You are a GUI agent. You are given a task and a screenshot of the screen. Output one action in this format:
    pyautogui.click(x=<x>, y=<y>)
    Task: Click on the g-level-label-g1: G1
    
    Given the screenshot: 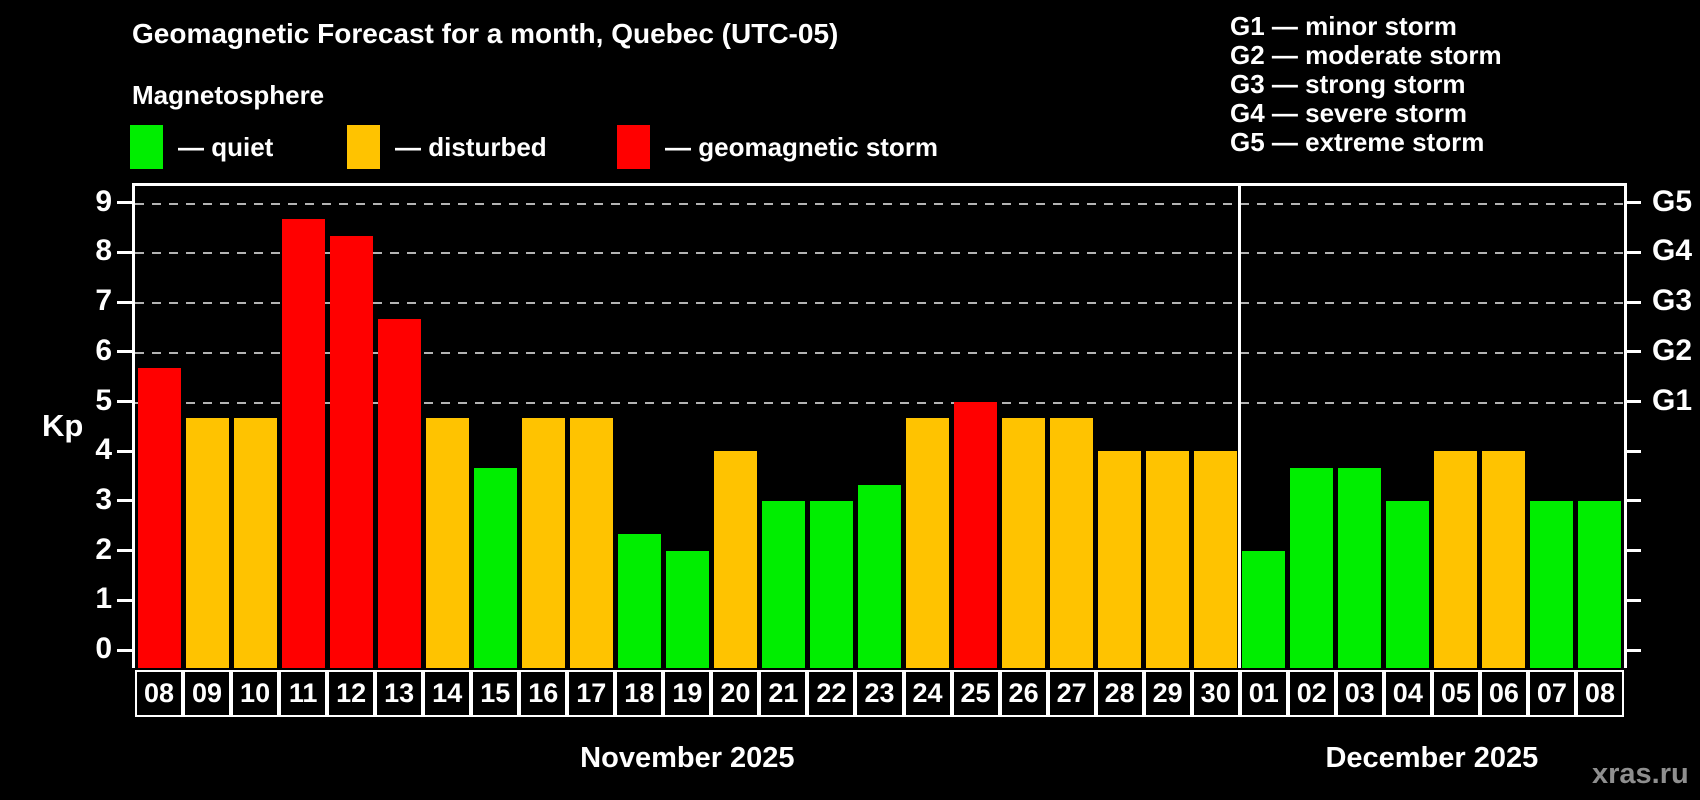 What is the action you would take?
    pyautogui.click(x=1672, y=400)
    